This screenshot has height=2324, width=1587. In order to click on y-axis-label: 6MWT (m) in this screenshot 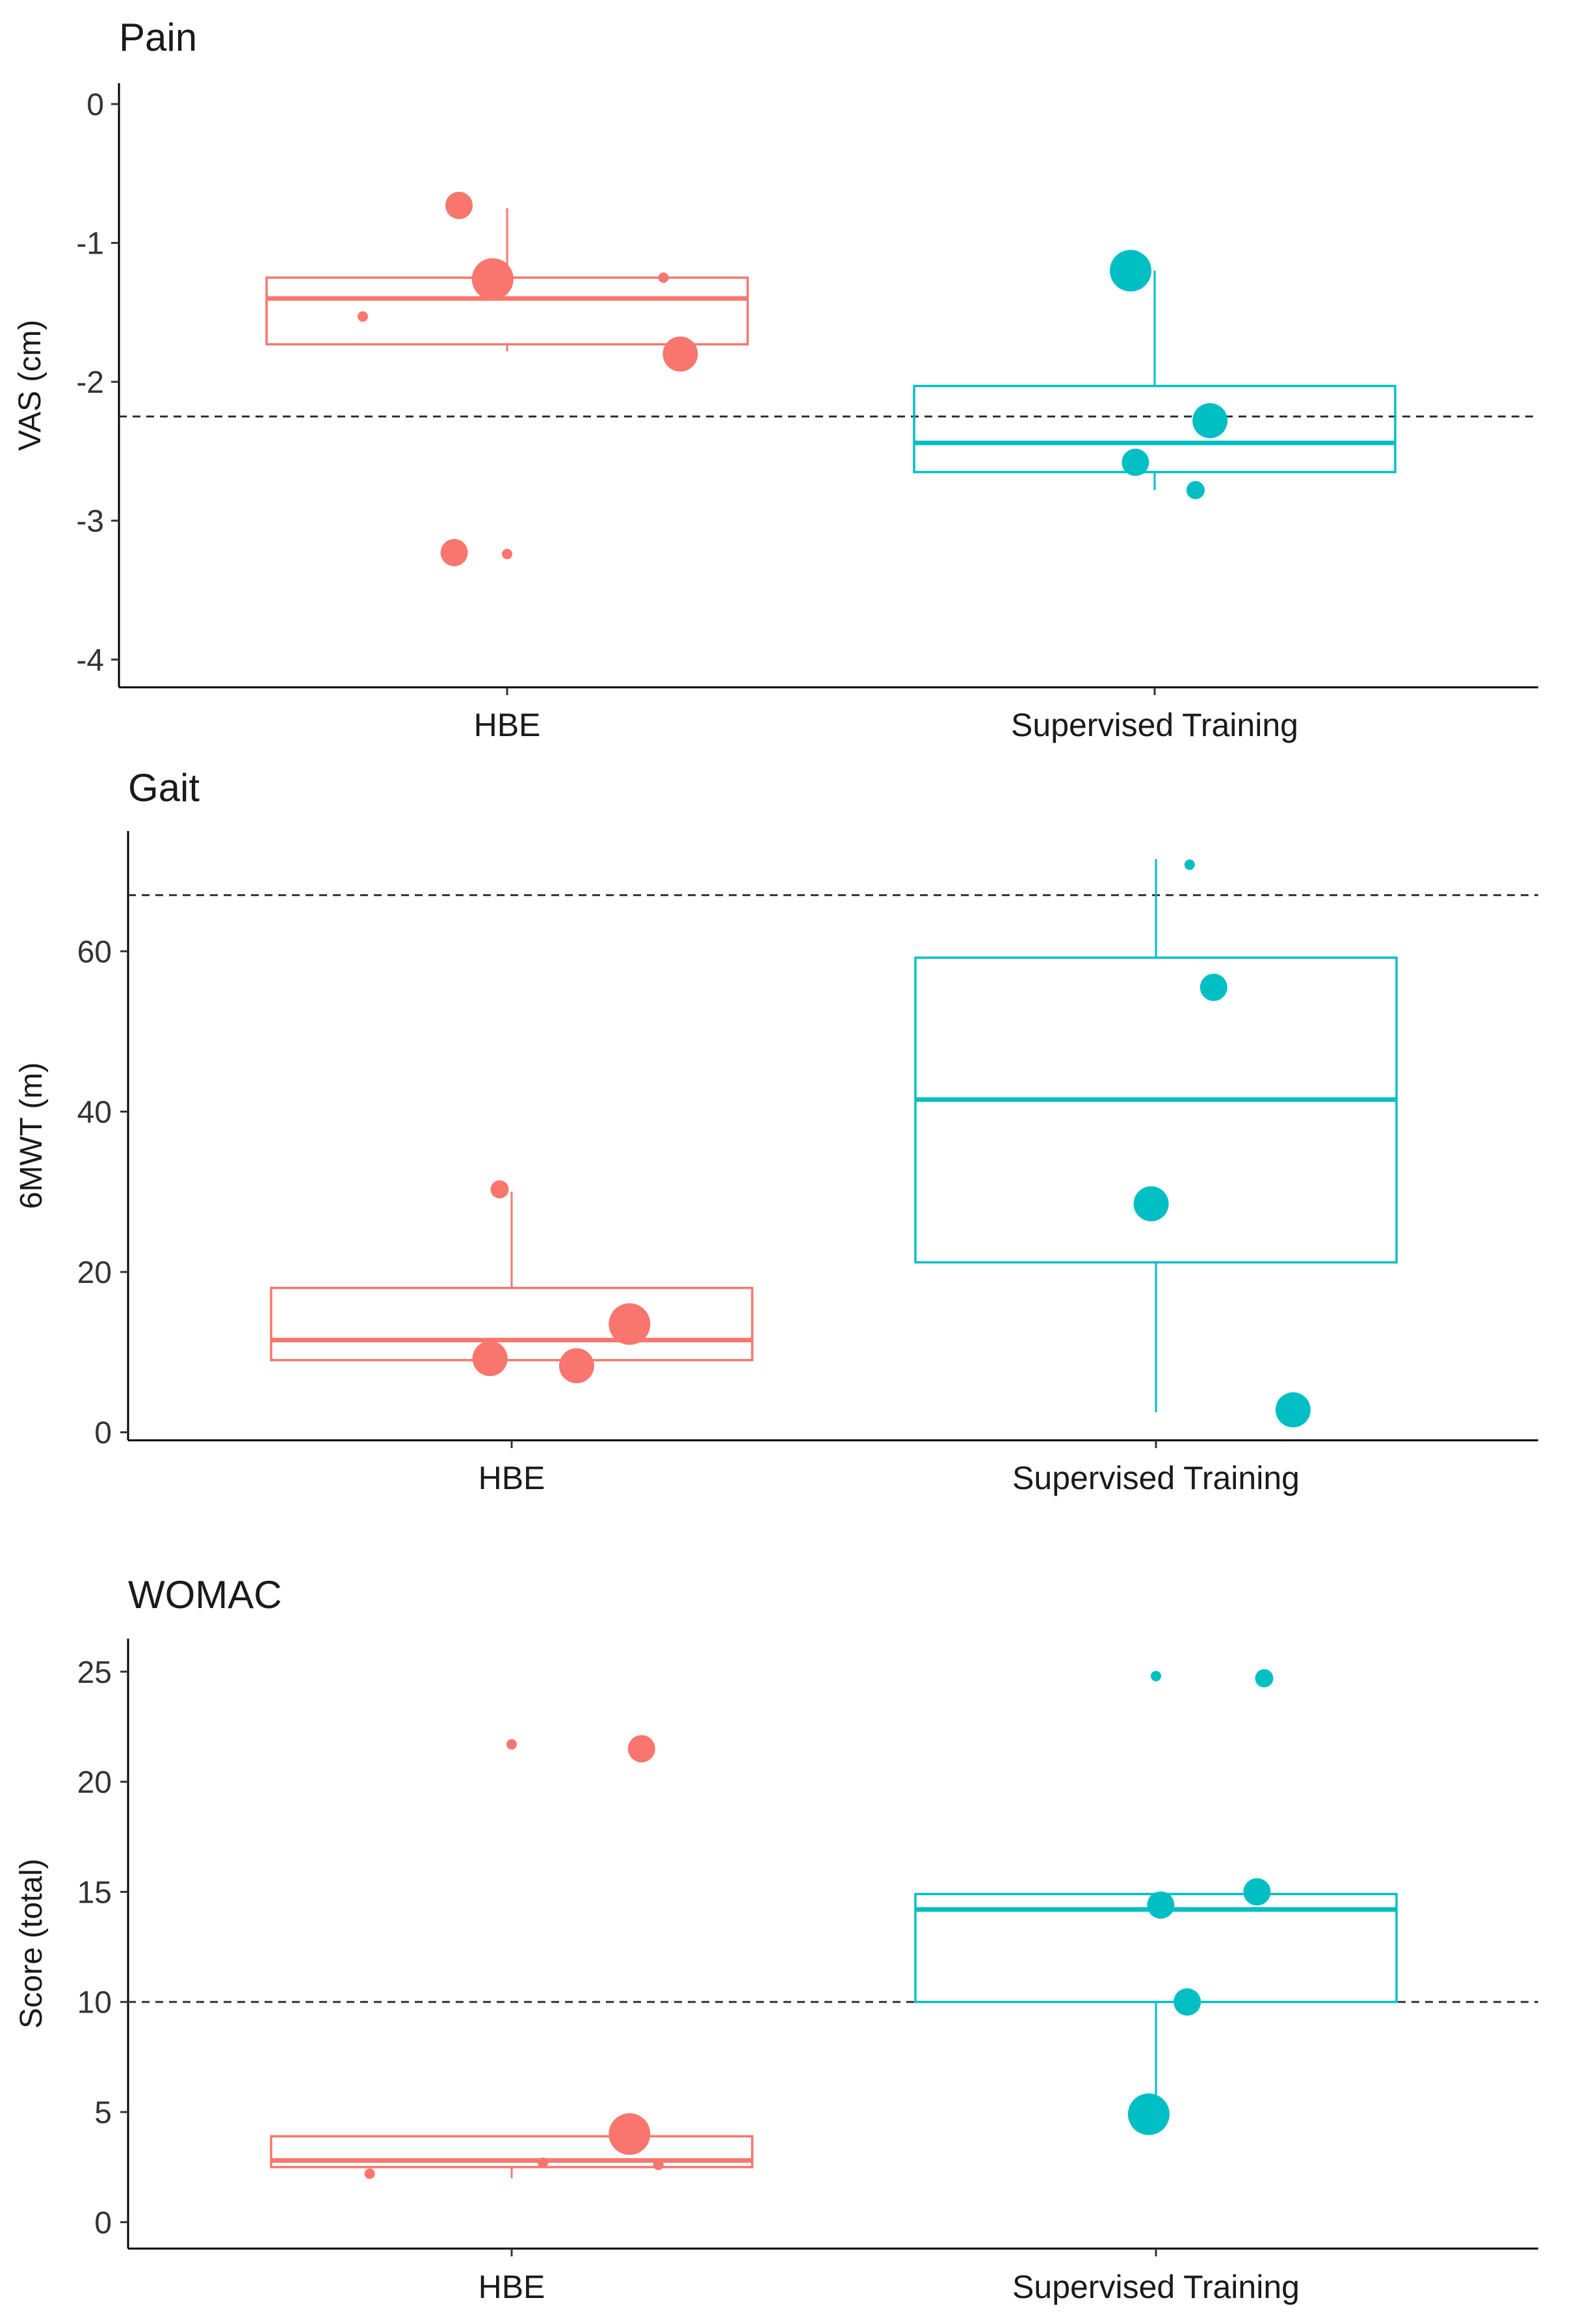, I will do `click(31, 1136)`.